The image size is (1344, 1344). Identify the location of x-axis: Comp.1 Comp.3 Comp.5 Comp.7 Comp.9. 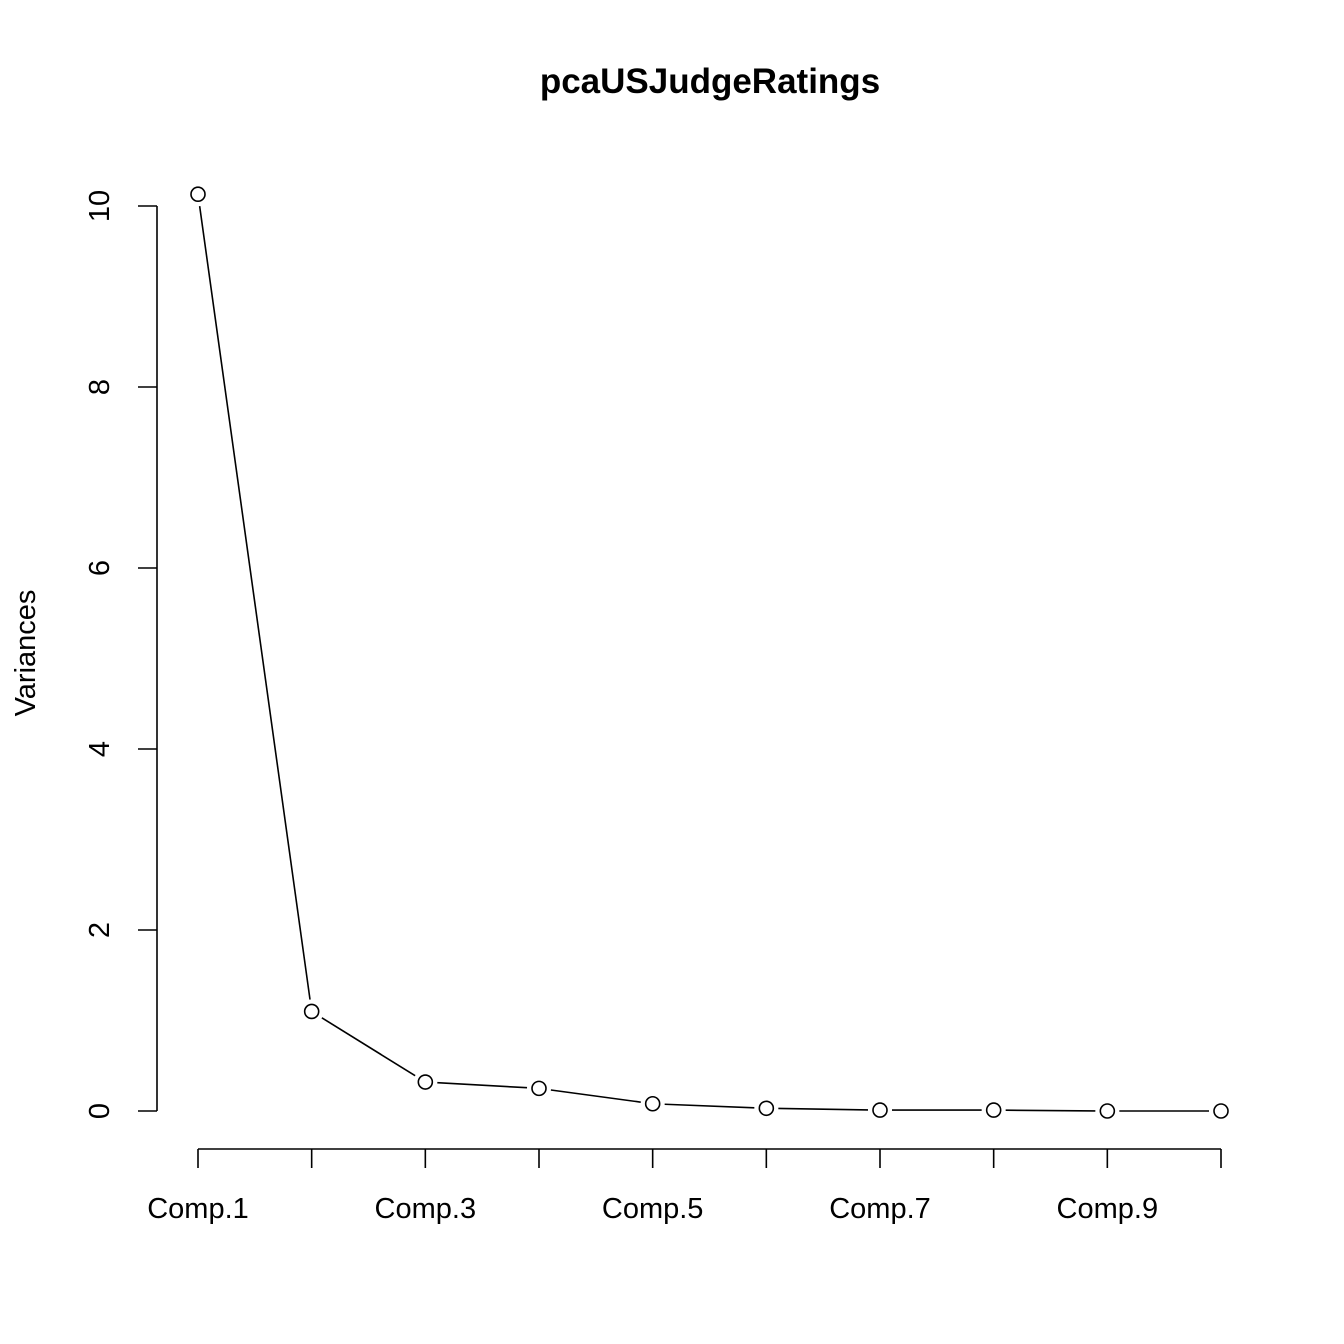
(684, 1186).